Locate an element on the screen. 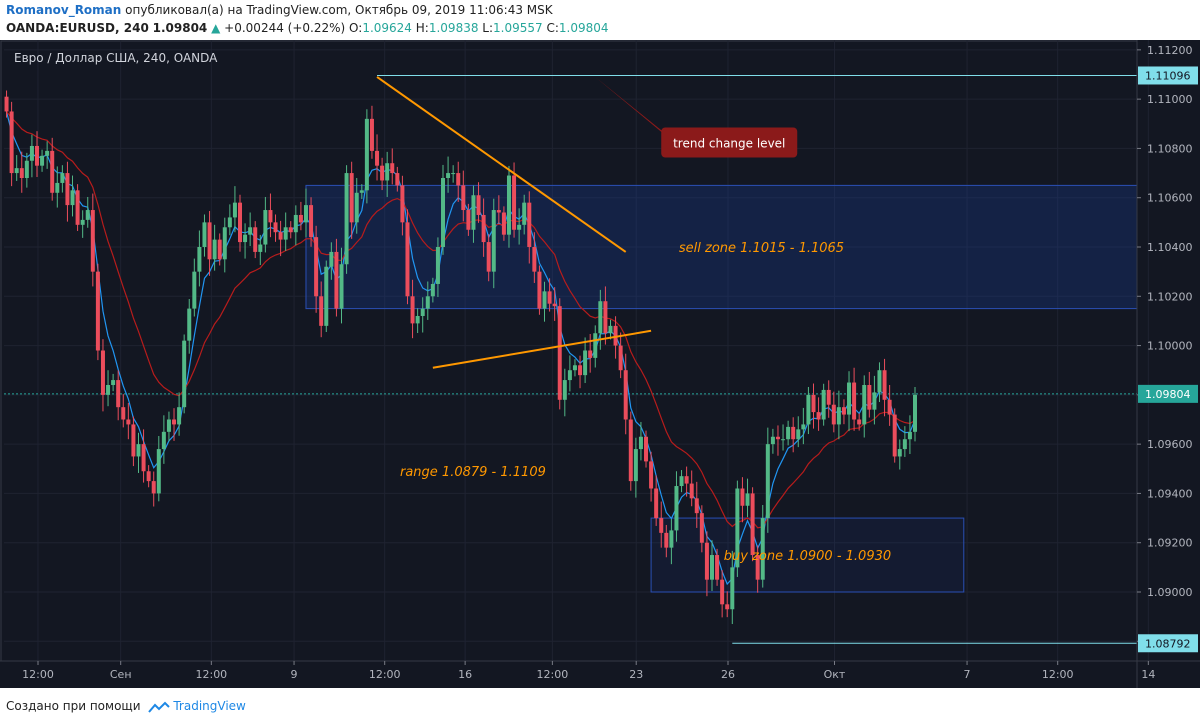  x-tick-label: Окт is located at coordinates (835, 674).